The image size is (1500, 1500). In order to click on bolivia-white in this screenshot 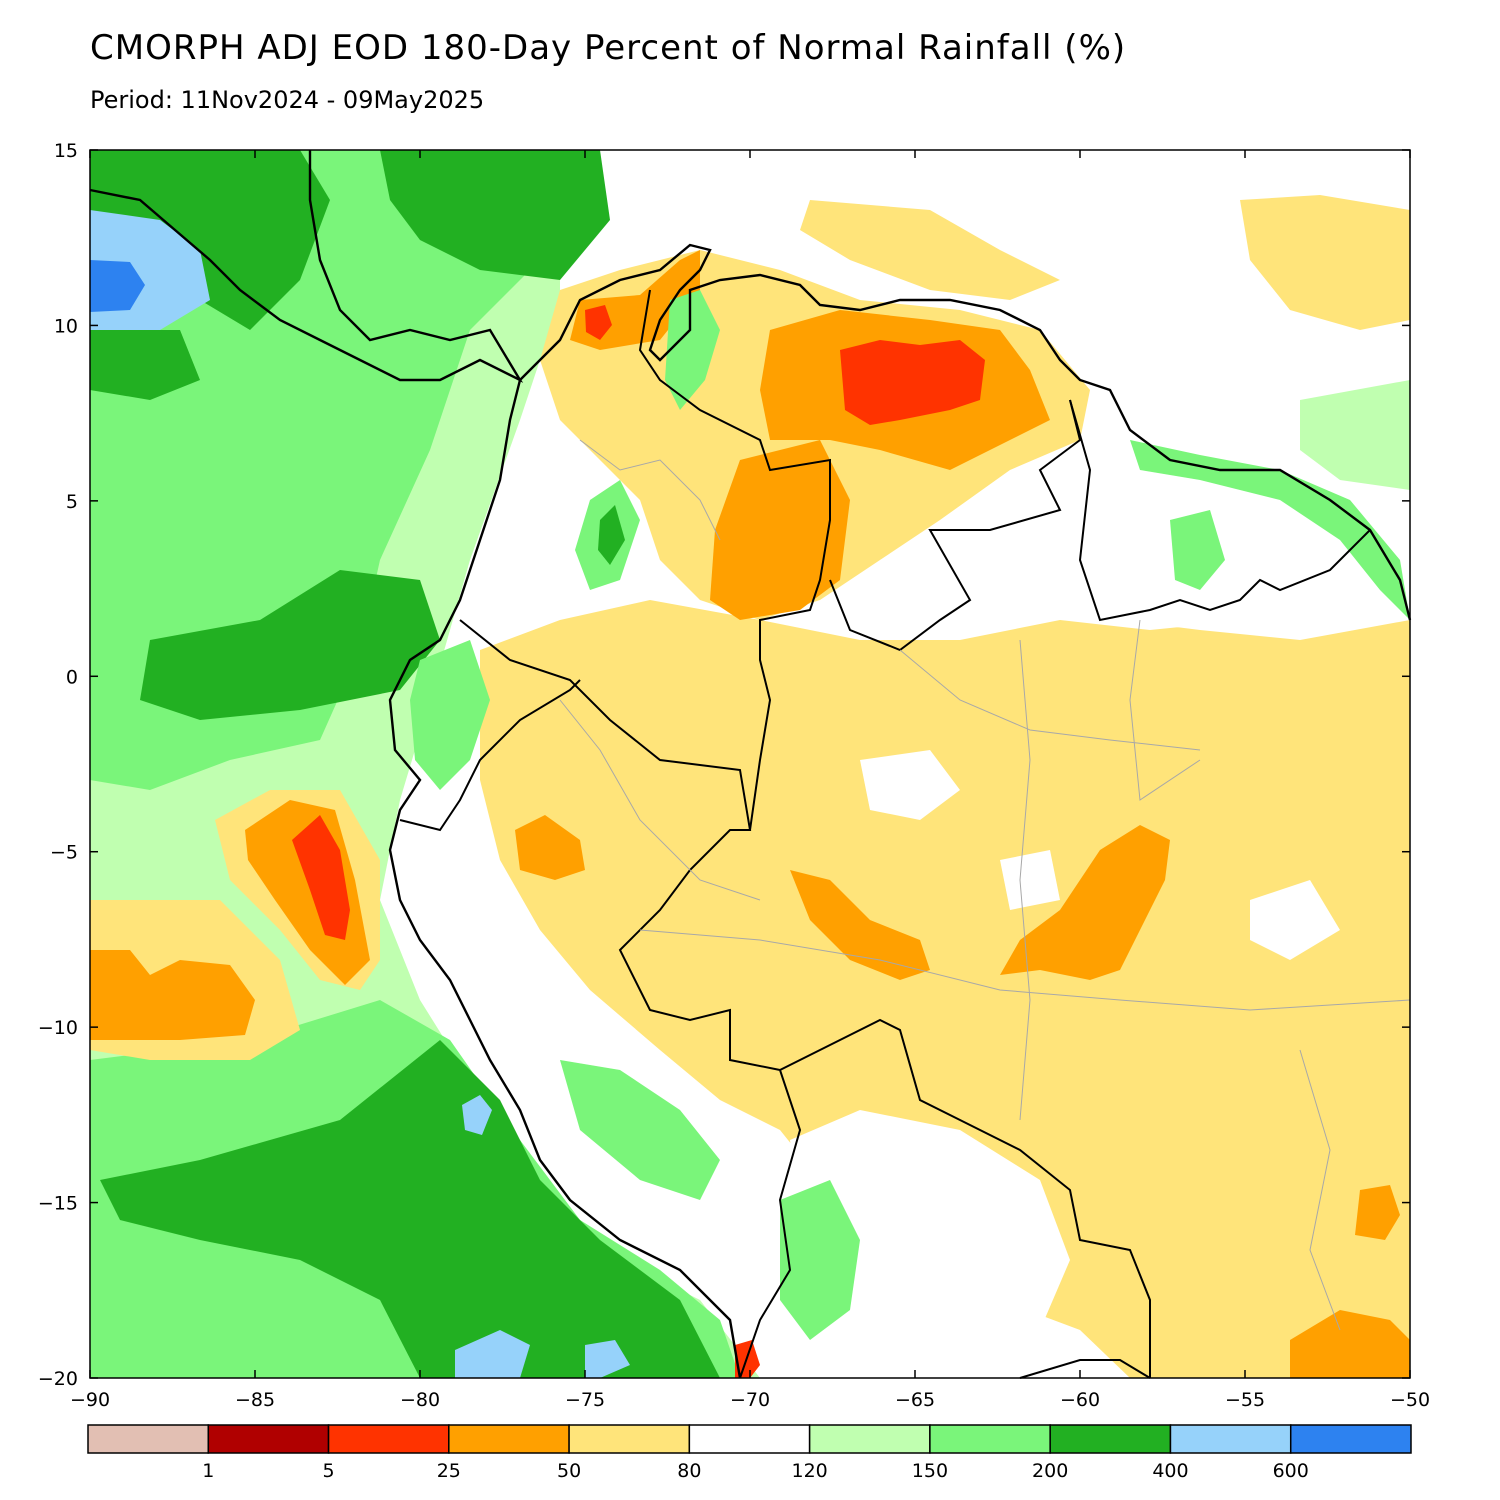, I will do `click(930, 1235)`.